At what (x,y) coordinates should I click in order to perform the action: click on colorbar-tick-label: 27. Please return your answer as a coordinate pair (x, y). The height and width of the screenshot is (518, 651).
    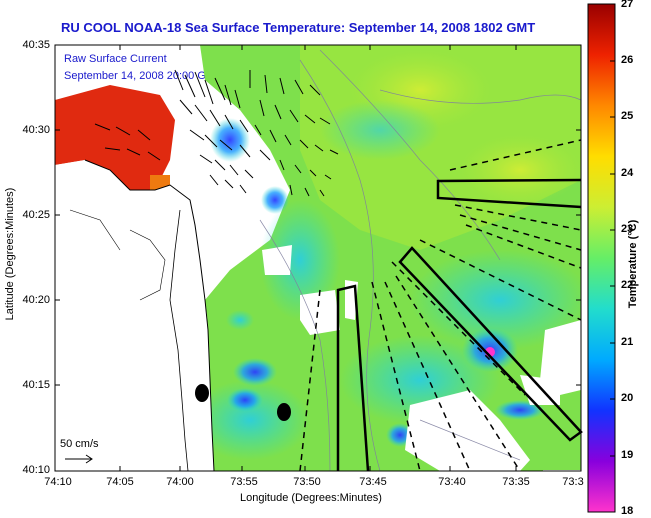
    Looking at the image, I should click on (627, 5).